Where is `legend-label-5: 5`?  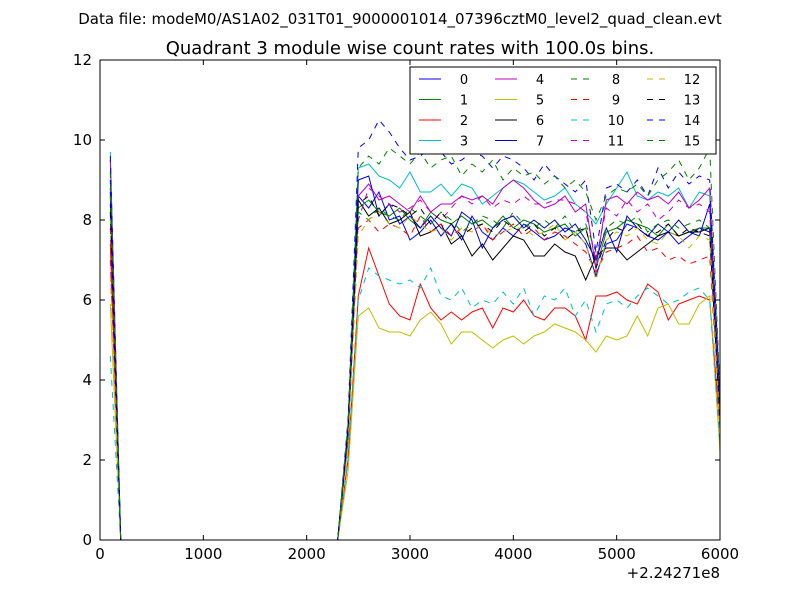 legend-label-5: 5 is located at coordinates (540, 101).